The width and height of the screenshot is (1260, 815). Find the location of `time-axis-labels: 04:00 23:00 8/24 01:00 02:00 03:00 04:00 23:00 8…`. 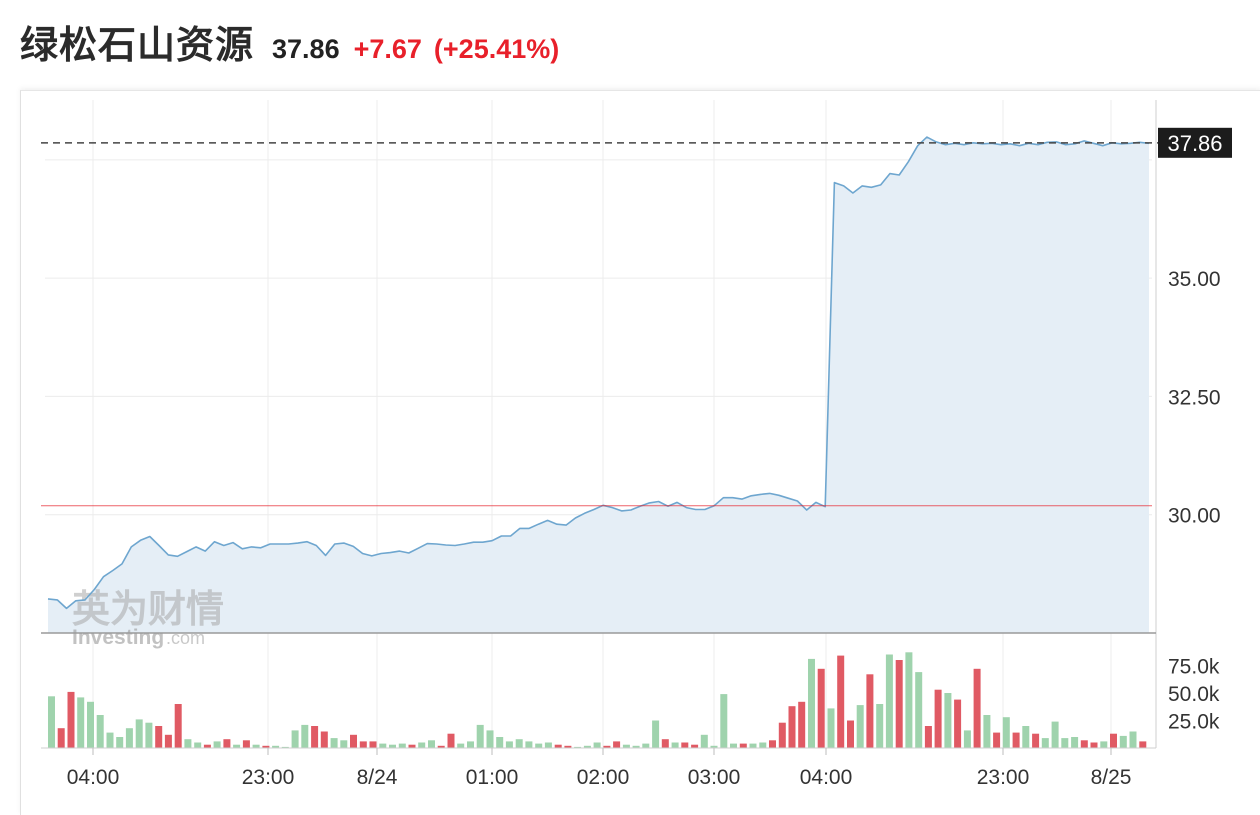

time-axis-labels: 04:00 23:00 8/24 01:00 02:00 03:00 04:00 23:00 8… is located at coordinates (599, 777).